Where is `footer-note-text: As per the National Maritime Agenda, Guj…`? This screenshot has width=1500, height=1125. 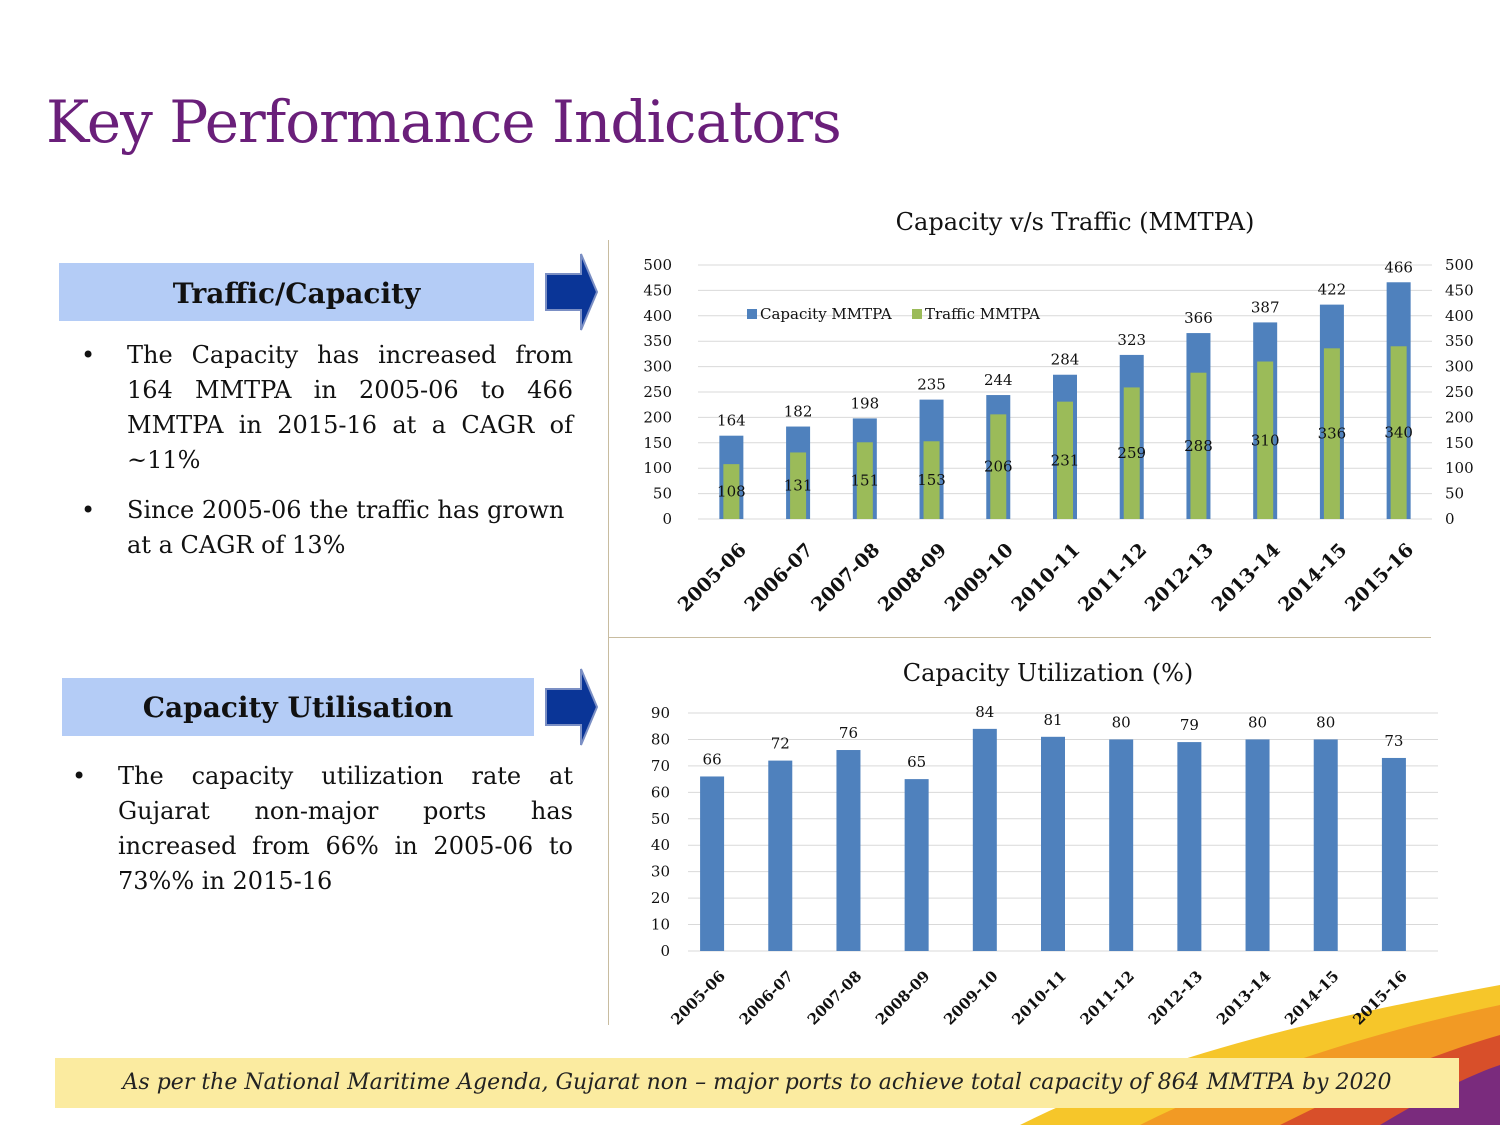 footer-note-text: As per the National Maritime Agenda, Guj… is located at coordinates (757, 1082).